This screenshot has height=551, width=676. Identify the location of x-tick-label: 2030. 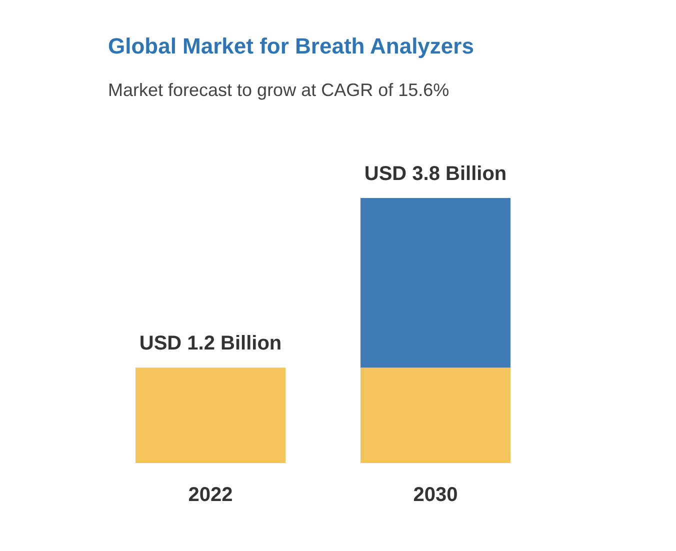
(435, 495).